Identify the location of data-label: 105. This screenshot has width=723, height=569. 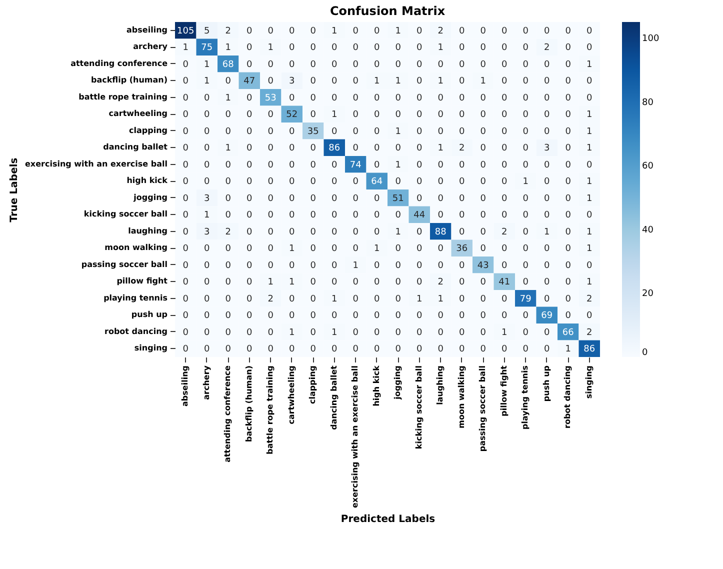
(185, 31).